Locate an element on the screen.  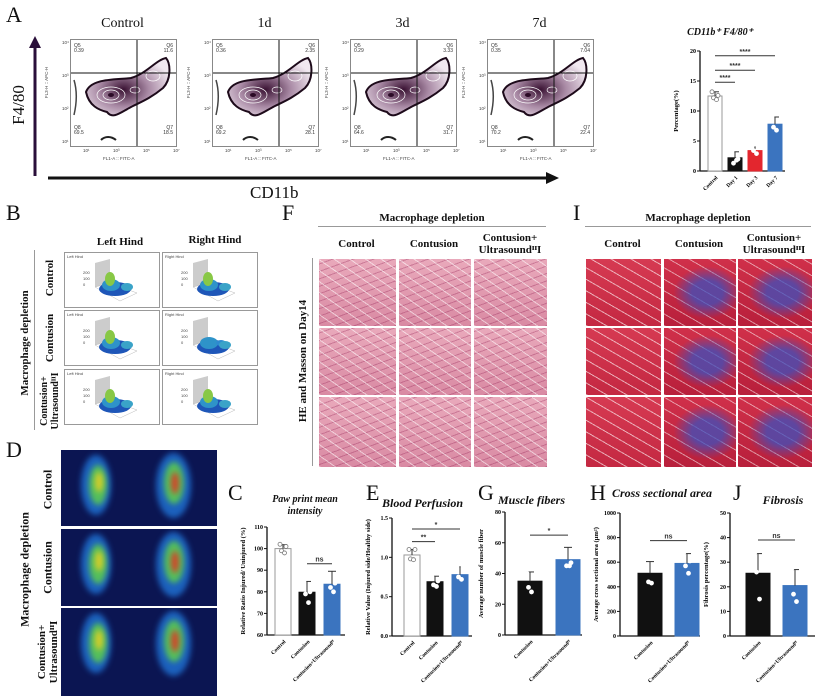
flow-title: 3d is located at coordinates (402, 23).